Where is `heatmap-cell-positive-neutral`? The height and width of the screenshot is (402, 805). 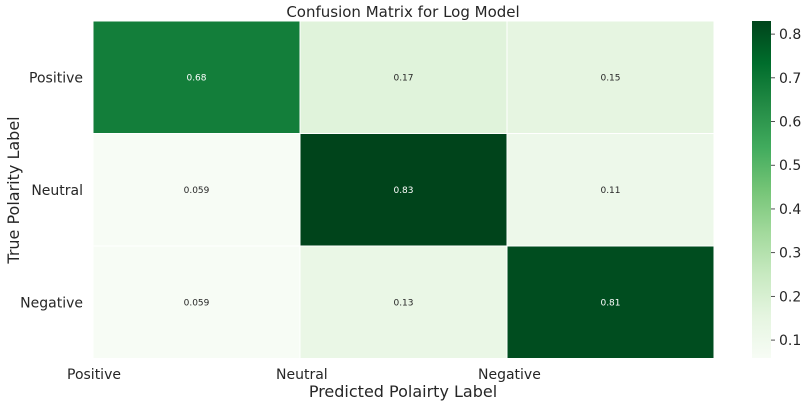
heatmap-cell-positive-neutral is located at coordinates (403, 77).